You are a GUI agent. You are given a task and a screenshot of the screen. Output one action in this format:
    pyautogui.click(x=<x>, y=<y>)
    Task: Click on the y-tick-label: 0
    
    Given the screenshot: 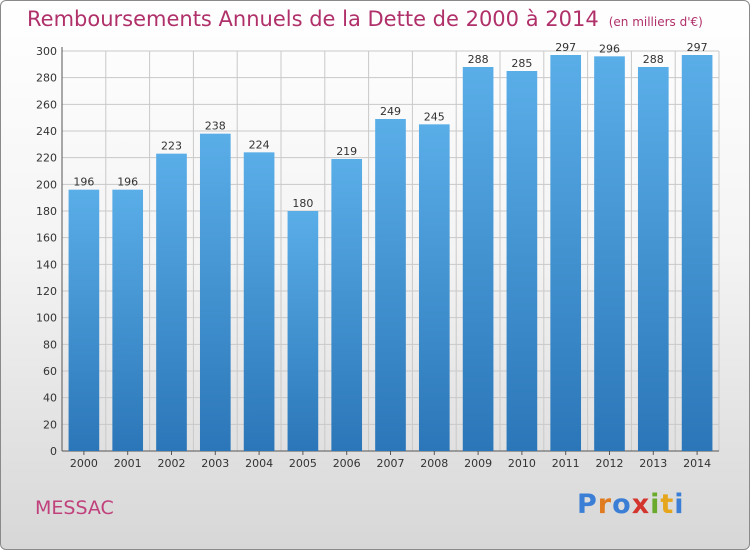 What is the action you would take?
    pyautogui.click(x=53, y=451)
    